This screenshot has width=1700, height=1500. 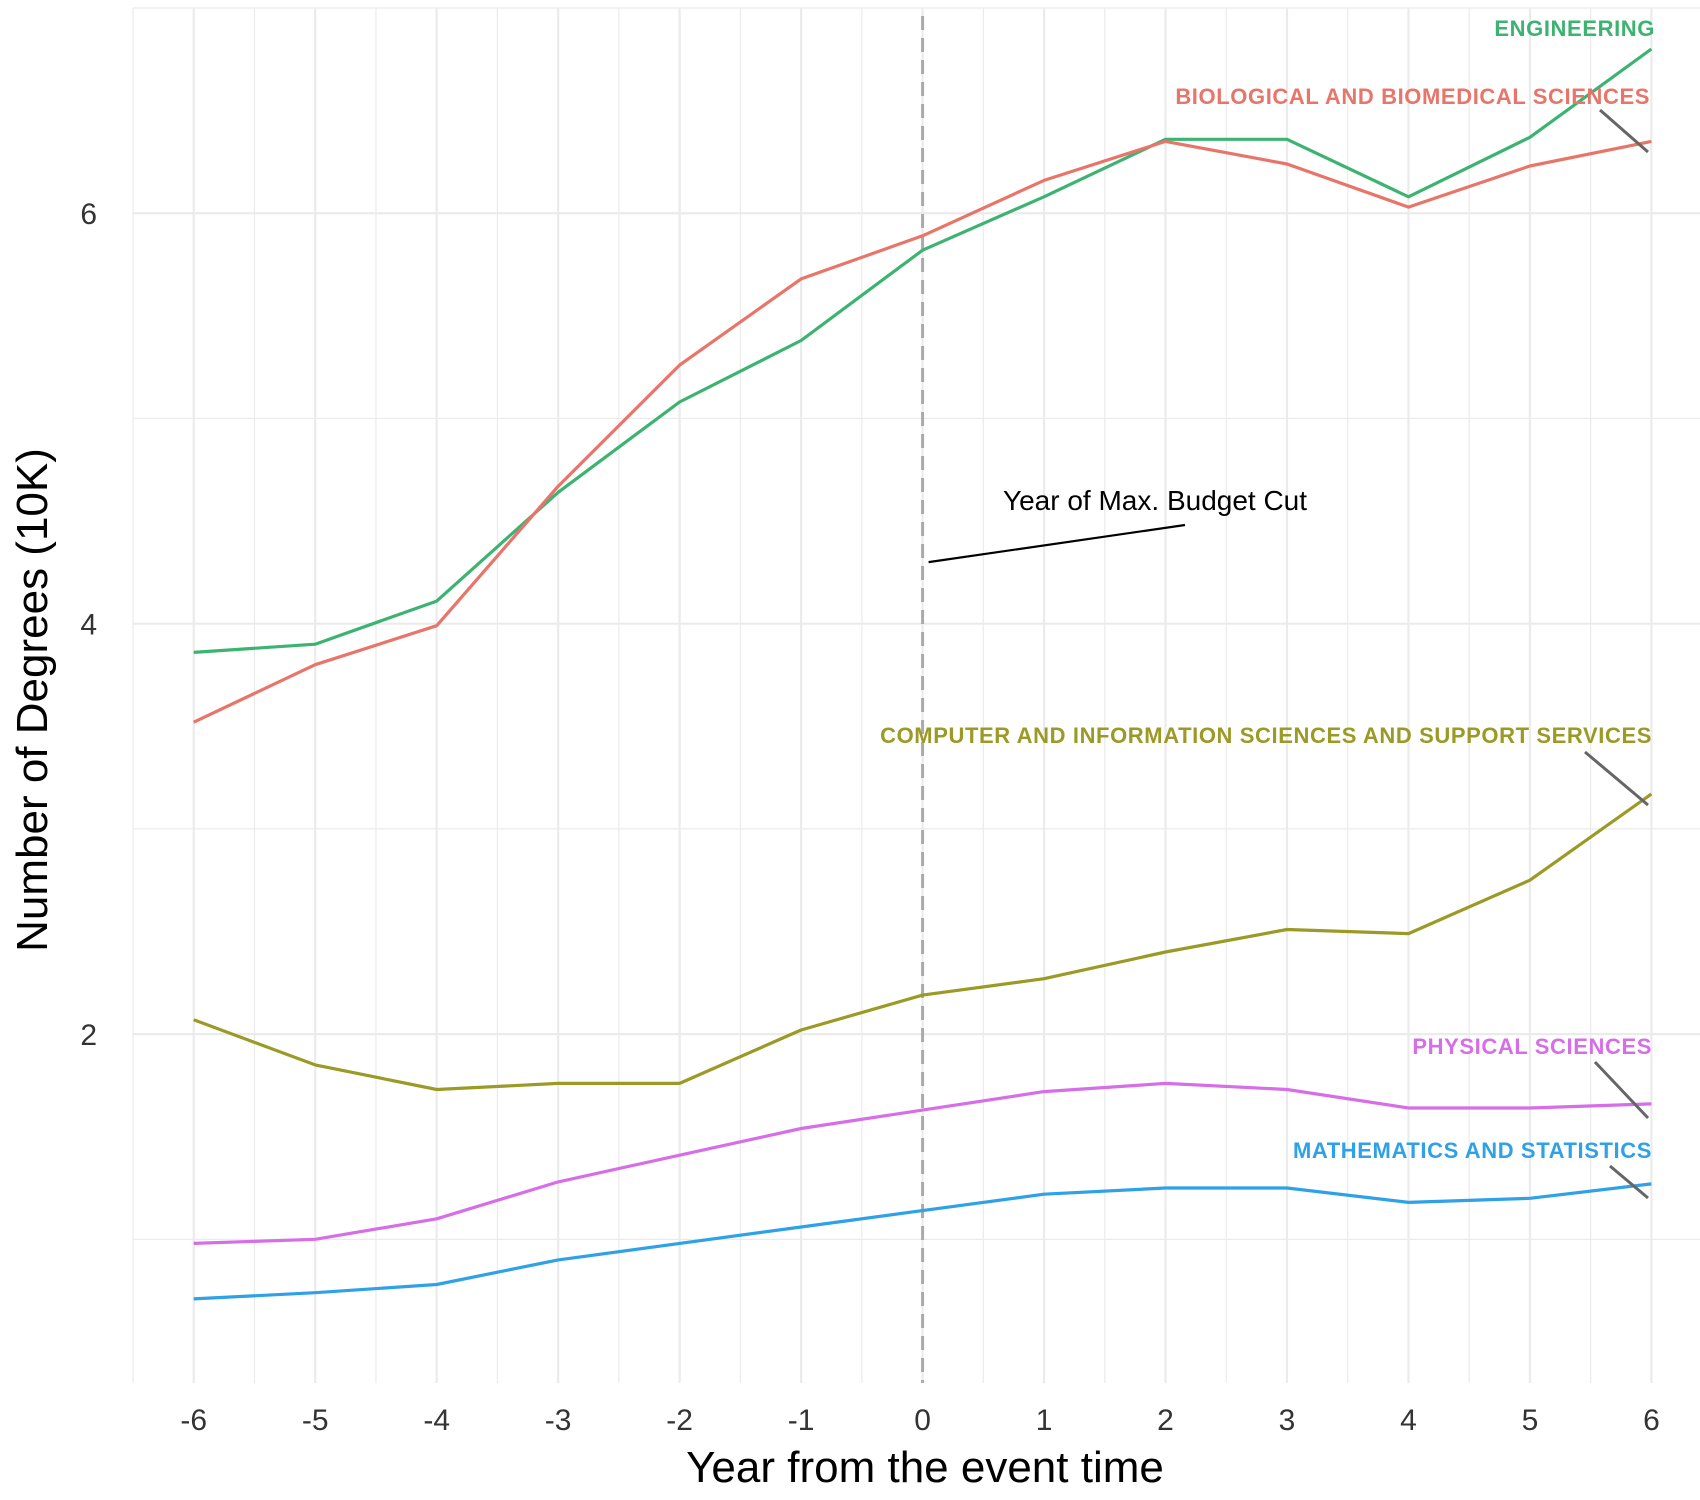 I want to click on annotation-pointer, so click(x=1057, y=543).